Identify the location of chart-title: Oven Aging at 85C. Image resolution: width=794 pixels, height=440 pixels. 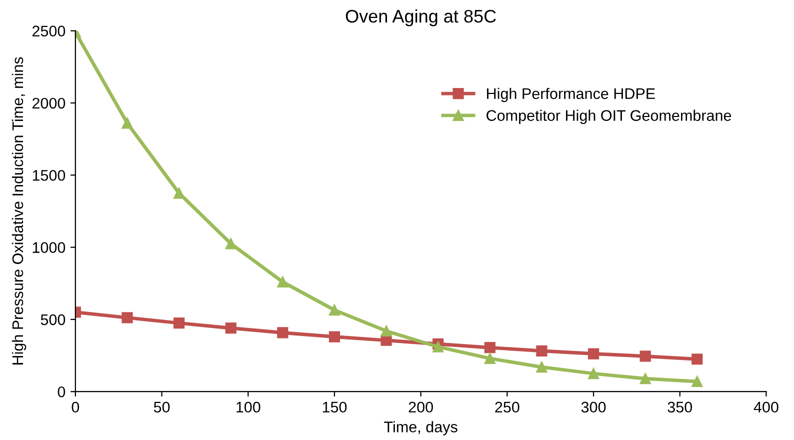
(421, 17).